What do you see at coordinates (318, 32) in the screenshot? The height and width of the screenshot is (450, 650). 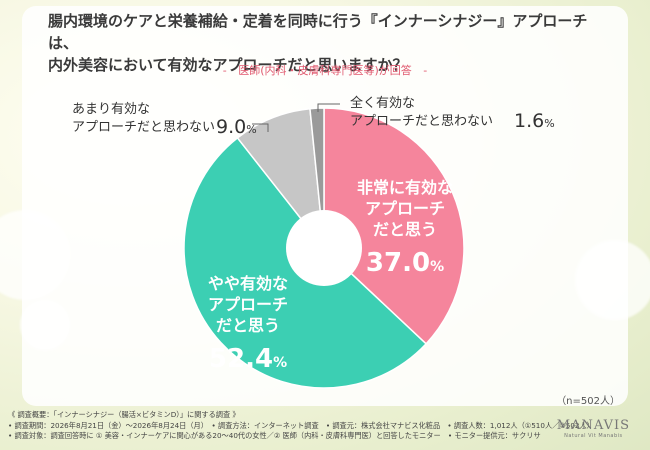 I see `title-line-1: 腸内環境のケアと栄養補給・定着を同時に行う『インナーシナジー』アプローチは、` at bounding box center [318, 32].